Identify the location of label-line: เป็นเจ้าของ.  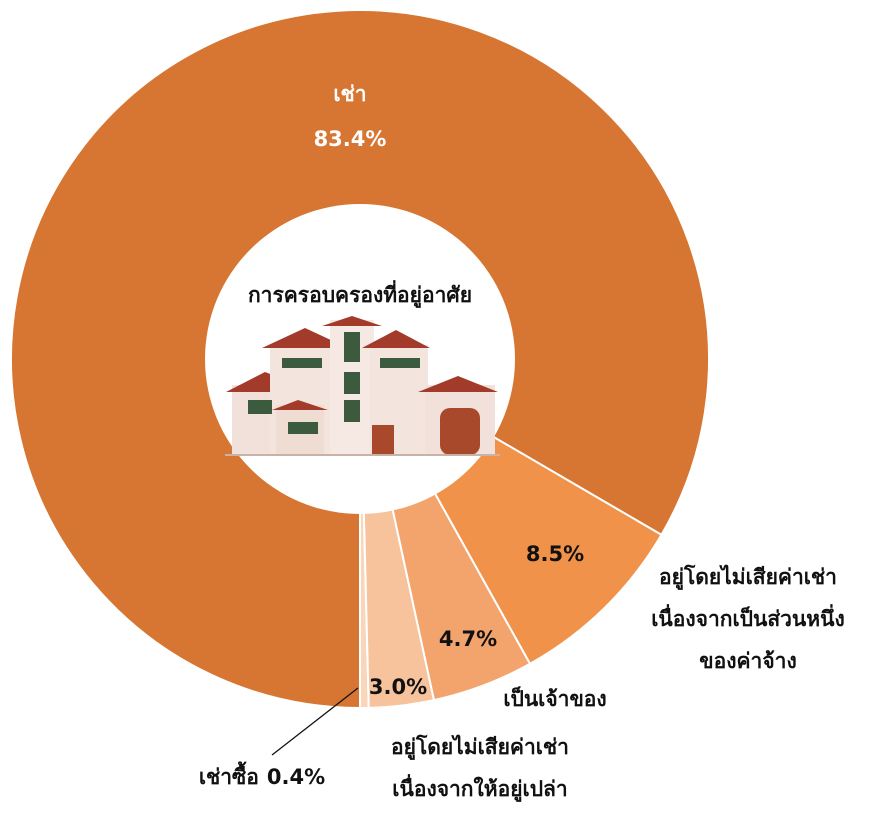
(554, 698).